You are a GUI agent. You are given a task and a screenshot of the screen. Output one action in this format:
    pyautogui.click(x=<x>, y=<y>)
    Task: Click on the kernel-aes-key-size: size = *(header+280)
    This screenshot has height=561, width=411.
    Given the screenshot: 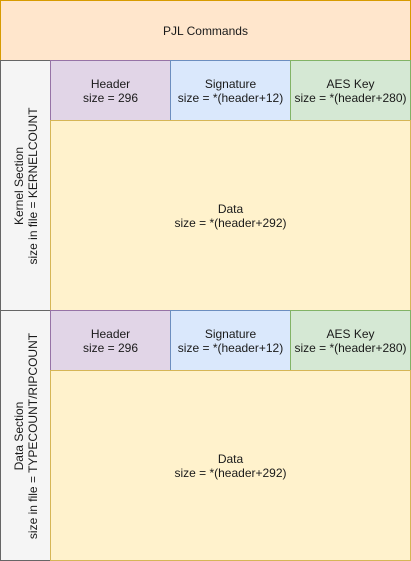 What is the action you would take?
    pyautogui.click(x=350, y=97)
    